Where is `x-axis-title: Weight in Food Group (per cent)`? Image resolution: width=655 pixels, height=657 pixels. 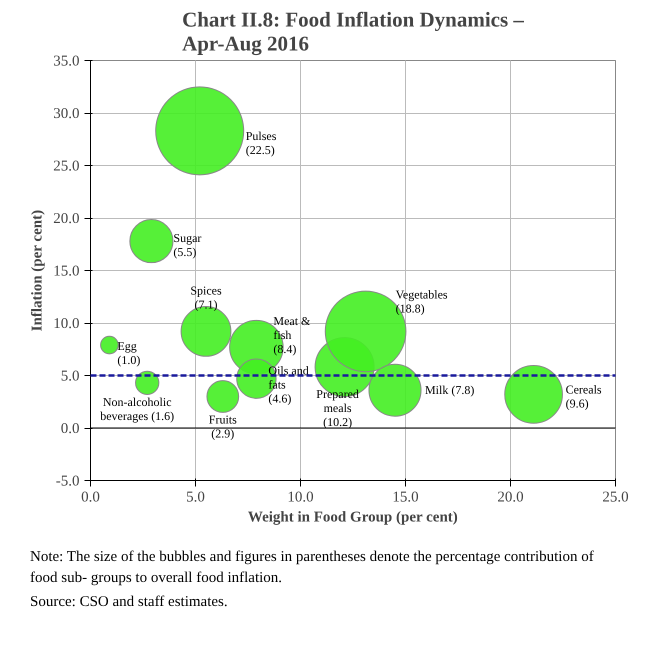
x-axis-title: Weight in Food Group (per cent) is located at coordinates (353, 518).